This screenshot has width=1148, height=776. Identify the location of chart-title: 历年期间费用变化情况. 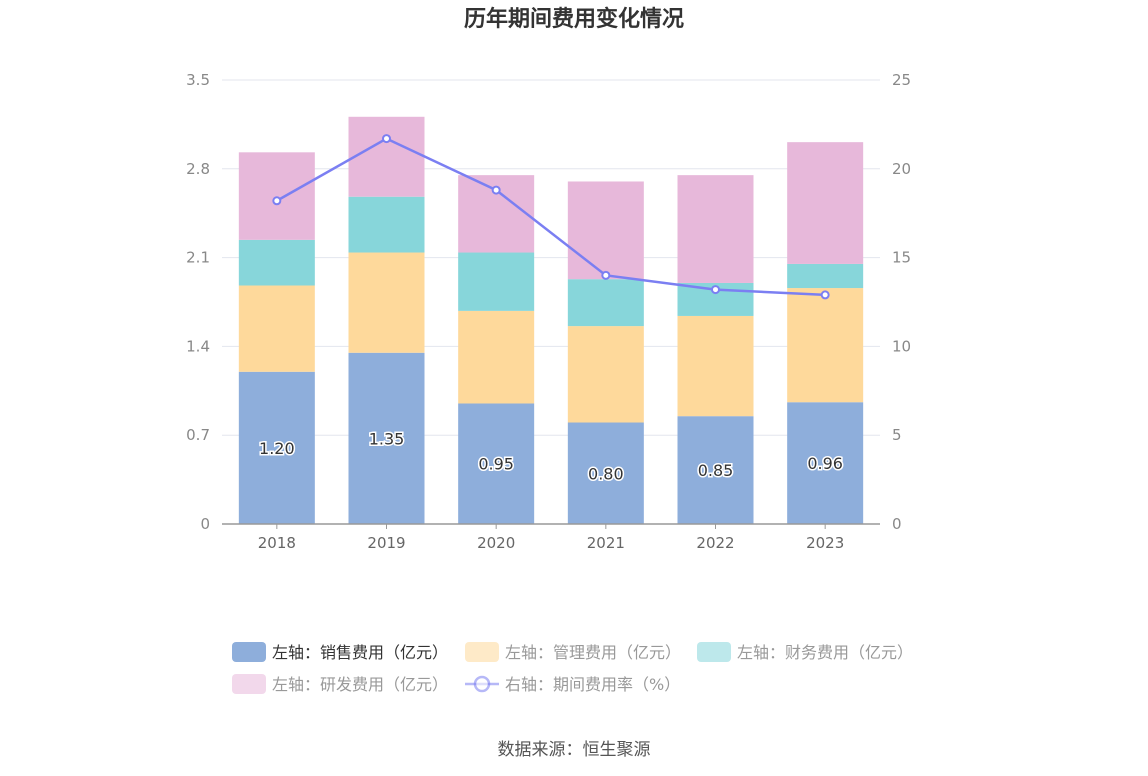
(574, 19).